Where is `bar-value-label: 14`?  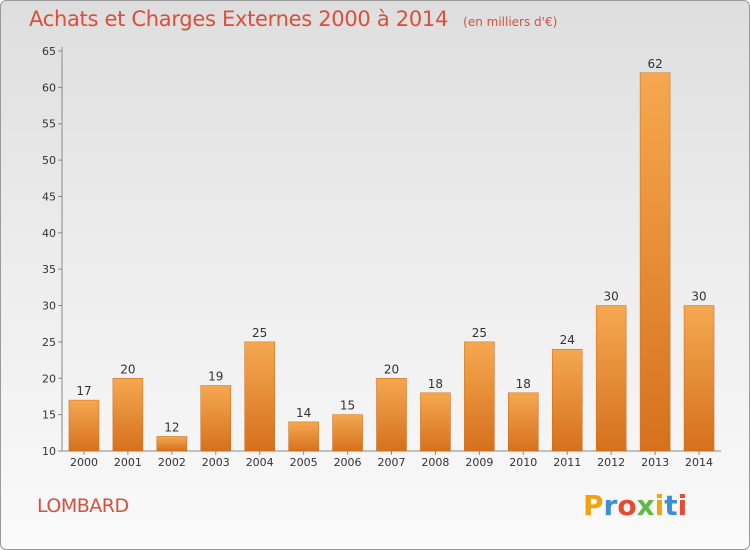 bar-value-label: 14 is located at coordinates (303, 413).